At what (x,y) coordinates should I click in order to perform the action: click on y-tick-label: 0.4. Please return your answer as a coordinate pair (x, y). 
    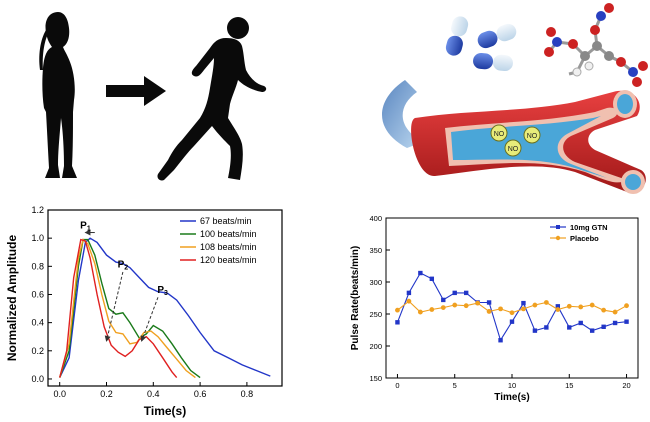
    Looking at the image, I should click on (37, 323).